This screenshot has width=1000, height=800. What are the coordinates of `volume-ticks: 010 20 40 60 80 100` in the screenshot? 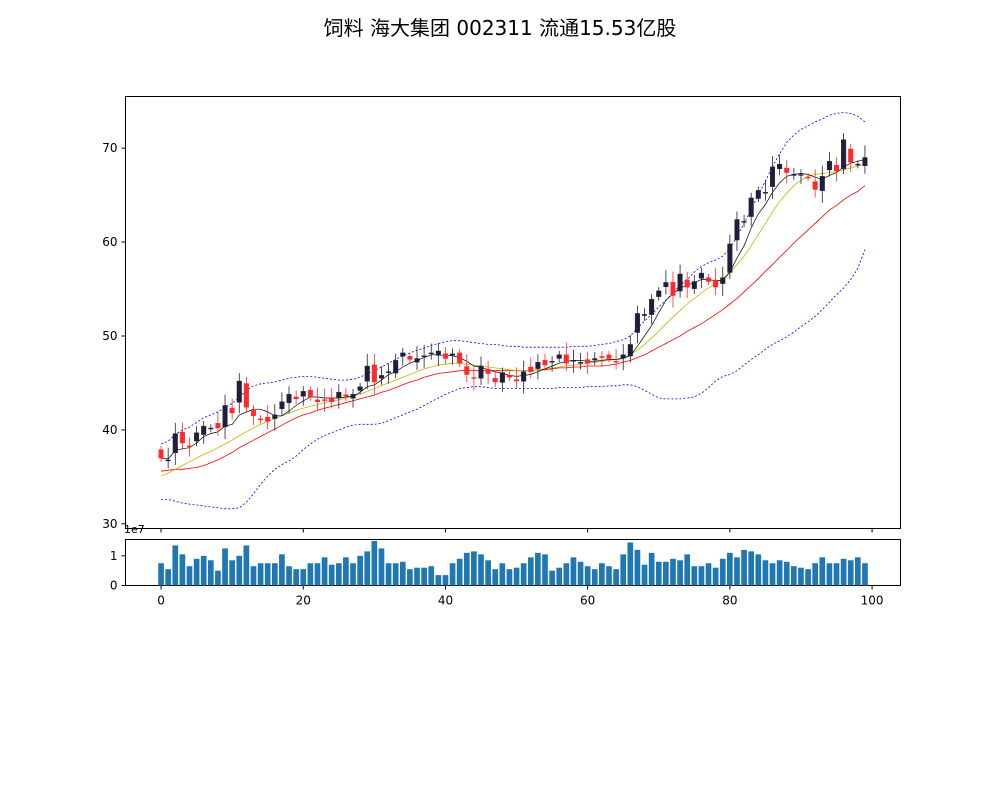 It's located at (497, 568).